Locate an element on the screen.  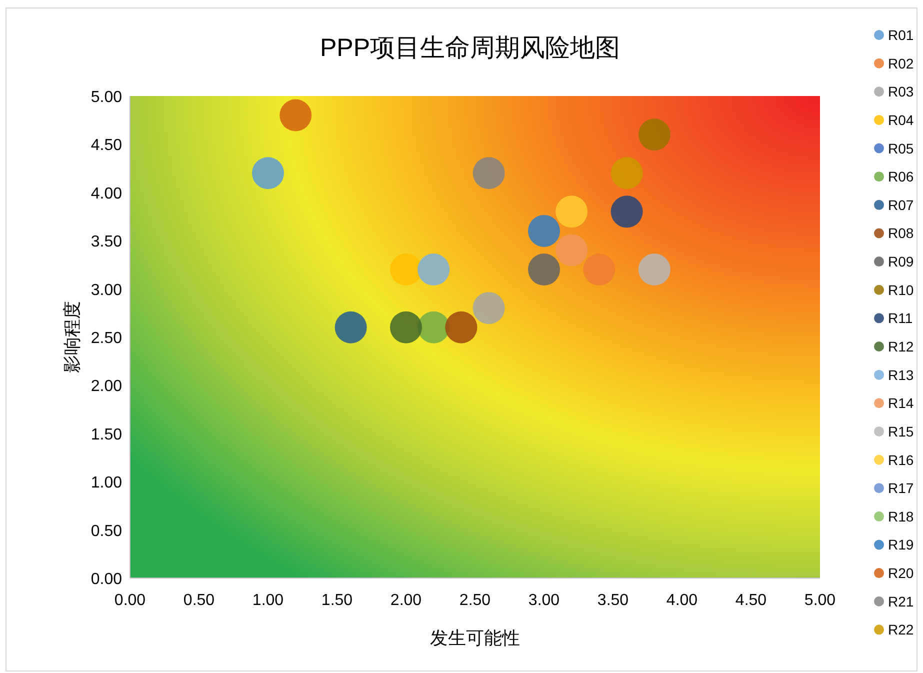
legend-label: R09 is located at coordinates (901, 262).